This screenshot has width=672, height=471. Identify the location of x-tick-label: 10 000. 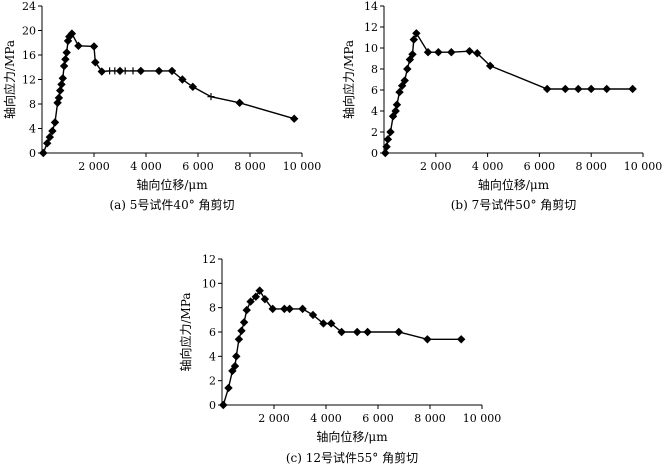
(302, 166).